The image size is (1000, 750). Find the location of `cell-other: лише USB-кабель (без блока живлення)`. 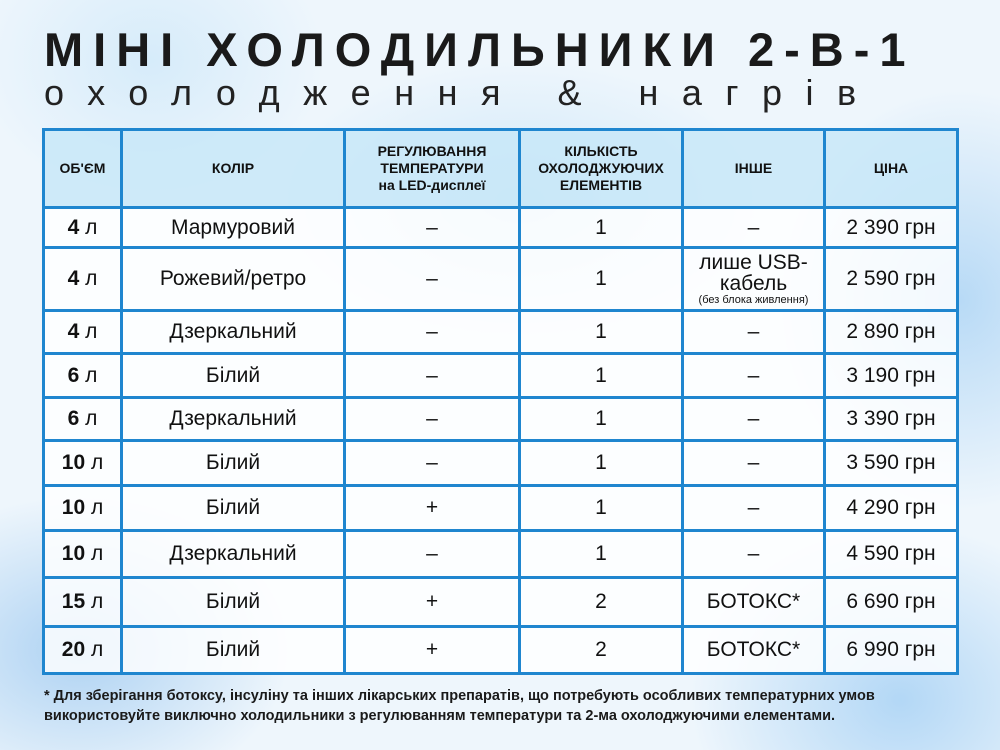

cell-other: лише USB-кабель (без блока живлення) is located at coordinates (753, 279).